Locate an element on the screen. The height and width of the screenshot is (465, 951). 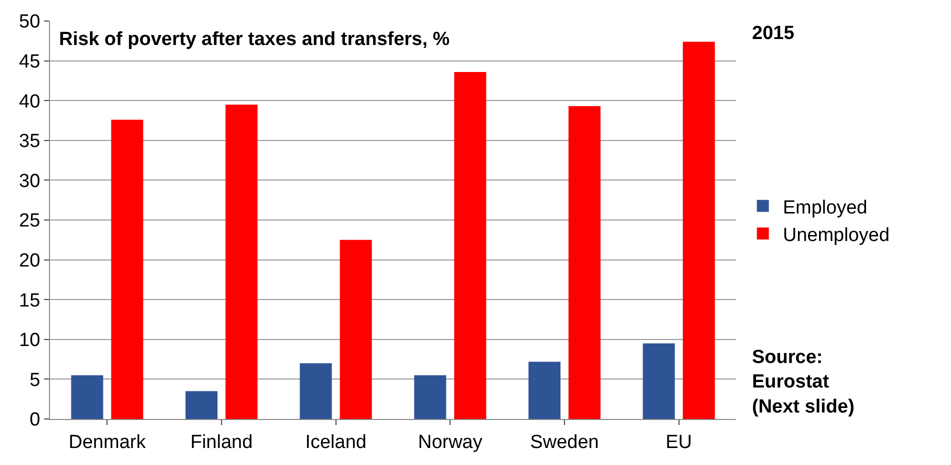
chart-title: Risk of poverty after taxes and transfers, % is located at coordinates (254, 39).